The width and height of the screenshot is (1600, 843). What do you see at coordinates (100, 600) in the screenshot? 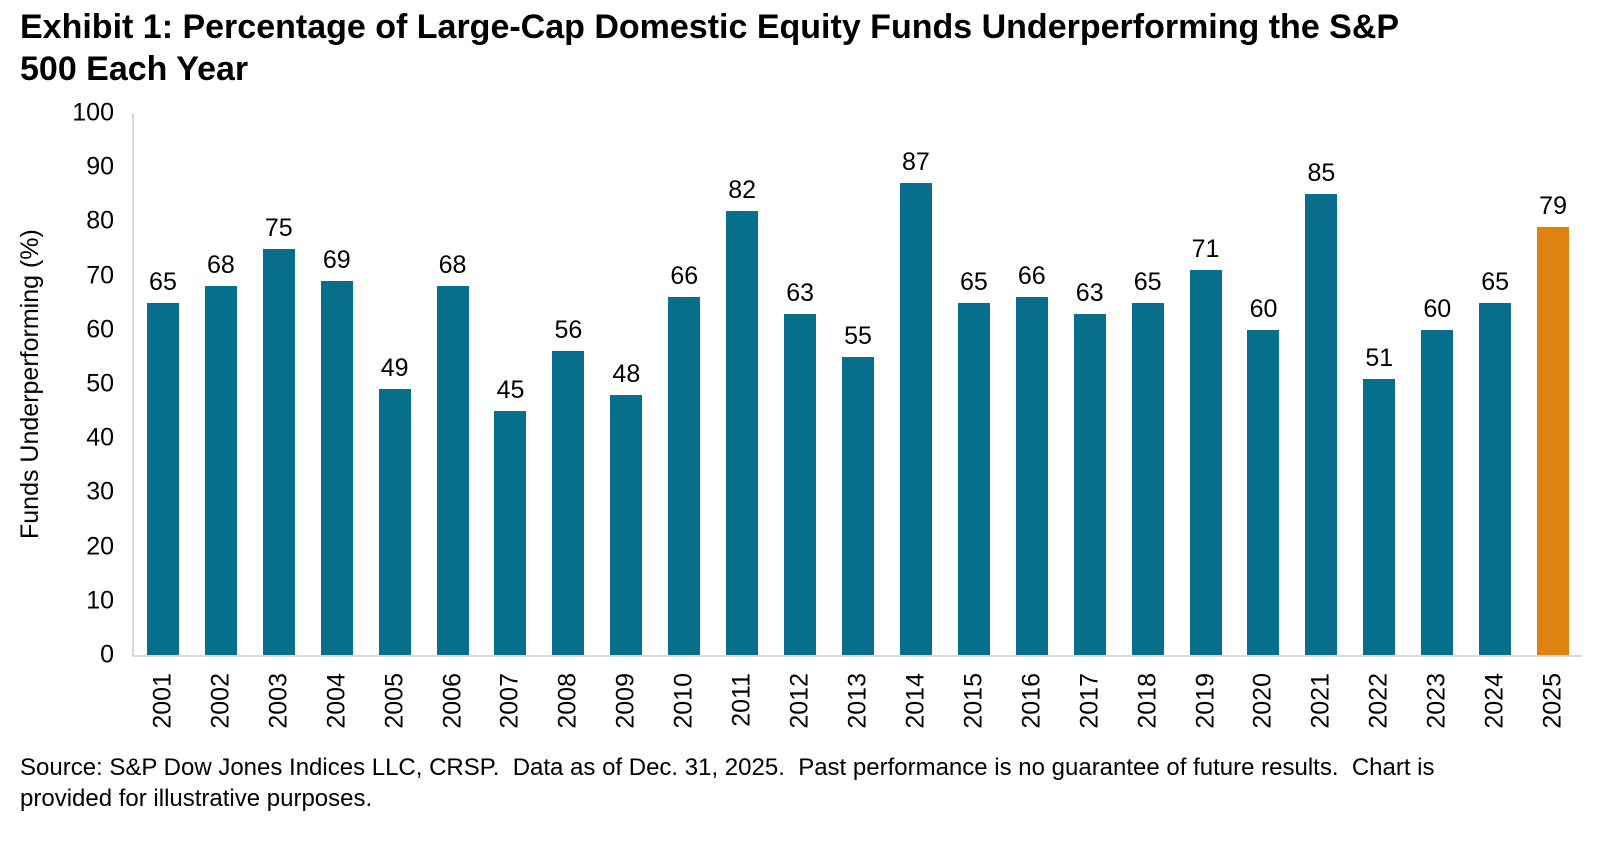
I see `y-tick-label: 10` at bounding box center [100, 600].